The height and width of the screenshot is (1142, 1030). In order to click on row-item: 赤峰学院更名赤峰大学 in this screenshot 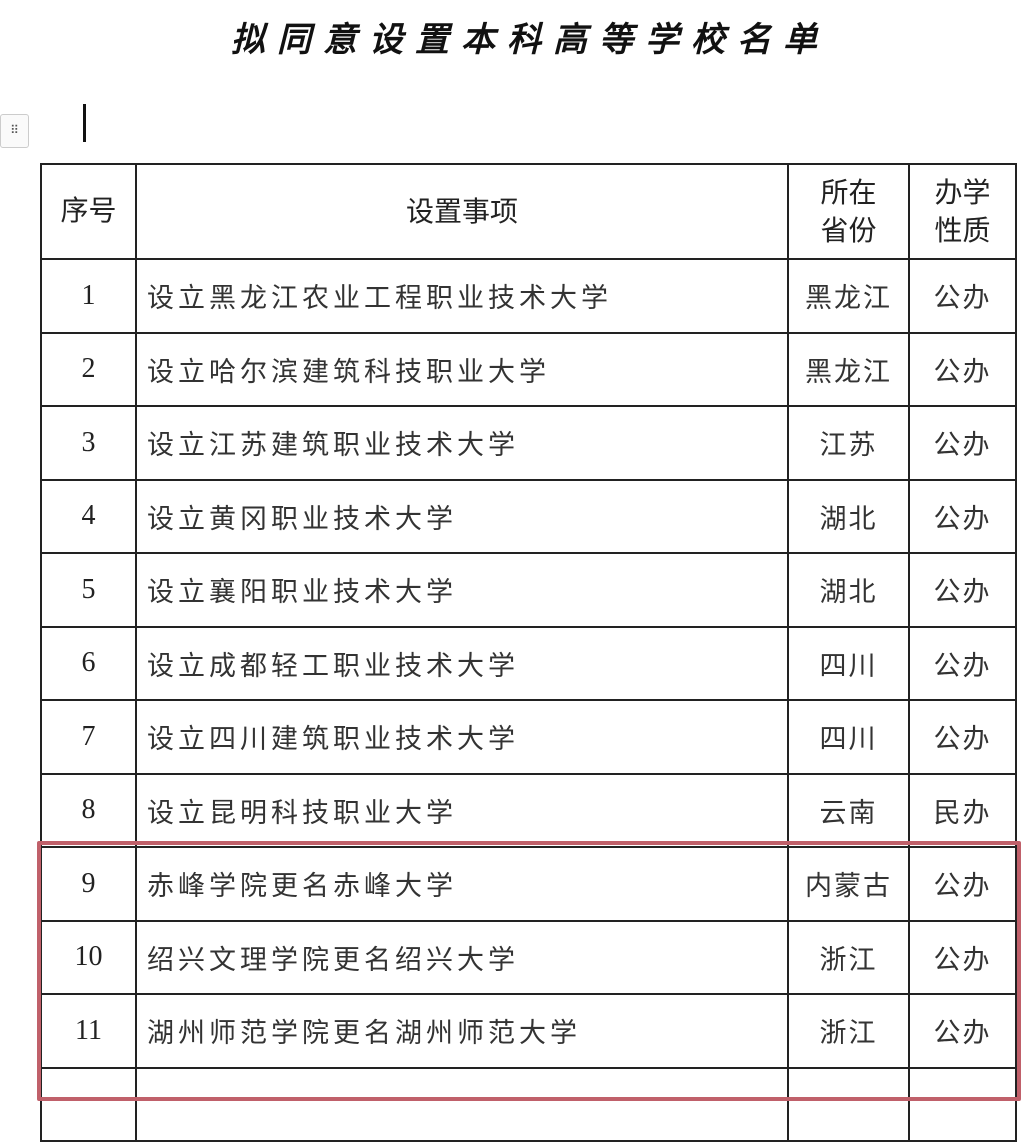, I will do `click(462, 884)`.